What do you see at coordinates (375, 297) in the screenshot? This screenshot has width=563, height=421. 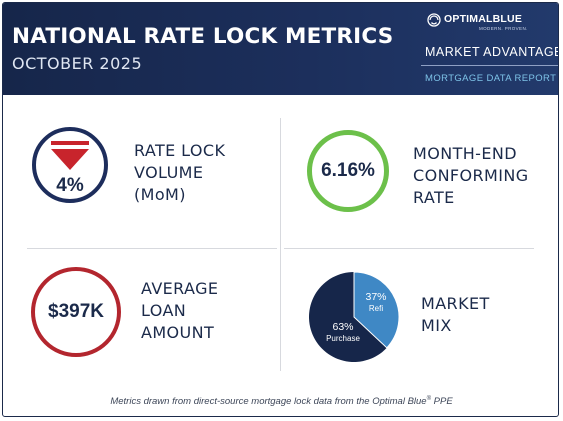 I see `refi-pct-label: 37%` at bounding box center [375, 297].